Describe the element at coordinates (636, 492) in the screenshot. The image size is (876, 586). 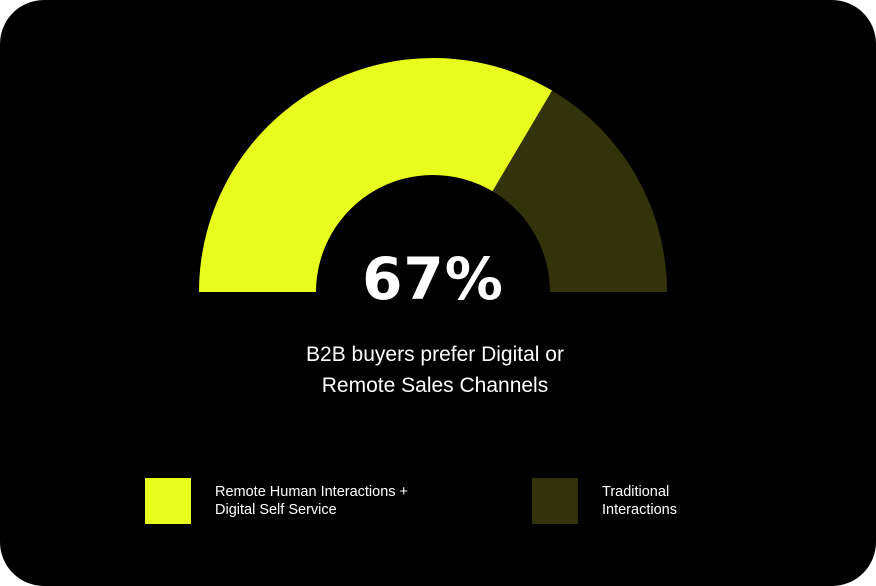
I see `legend-label-traditional-line-1: Traditional` at that location.